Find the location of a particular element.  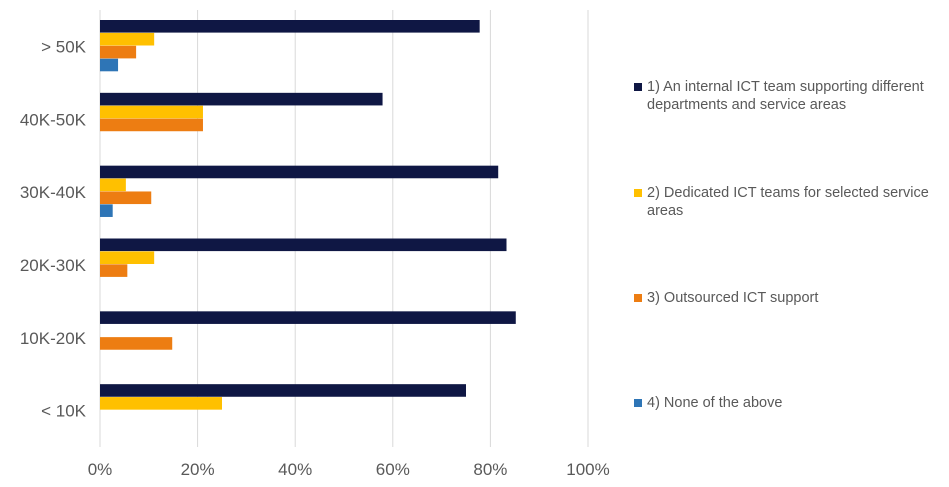

legend-label-4: 4) None of the above is located at coordinates (715, 403).